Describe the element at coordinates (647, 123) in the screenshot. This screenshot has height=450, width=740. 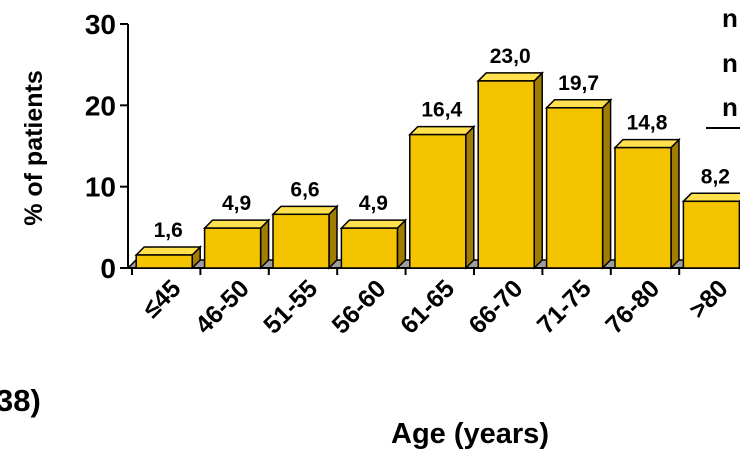
I see `value-label: 14,8` at that location.